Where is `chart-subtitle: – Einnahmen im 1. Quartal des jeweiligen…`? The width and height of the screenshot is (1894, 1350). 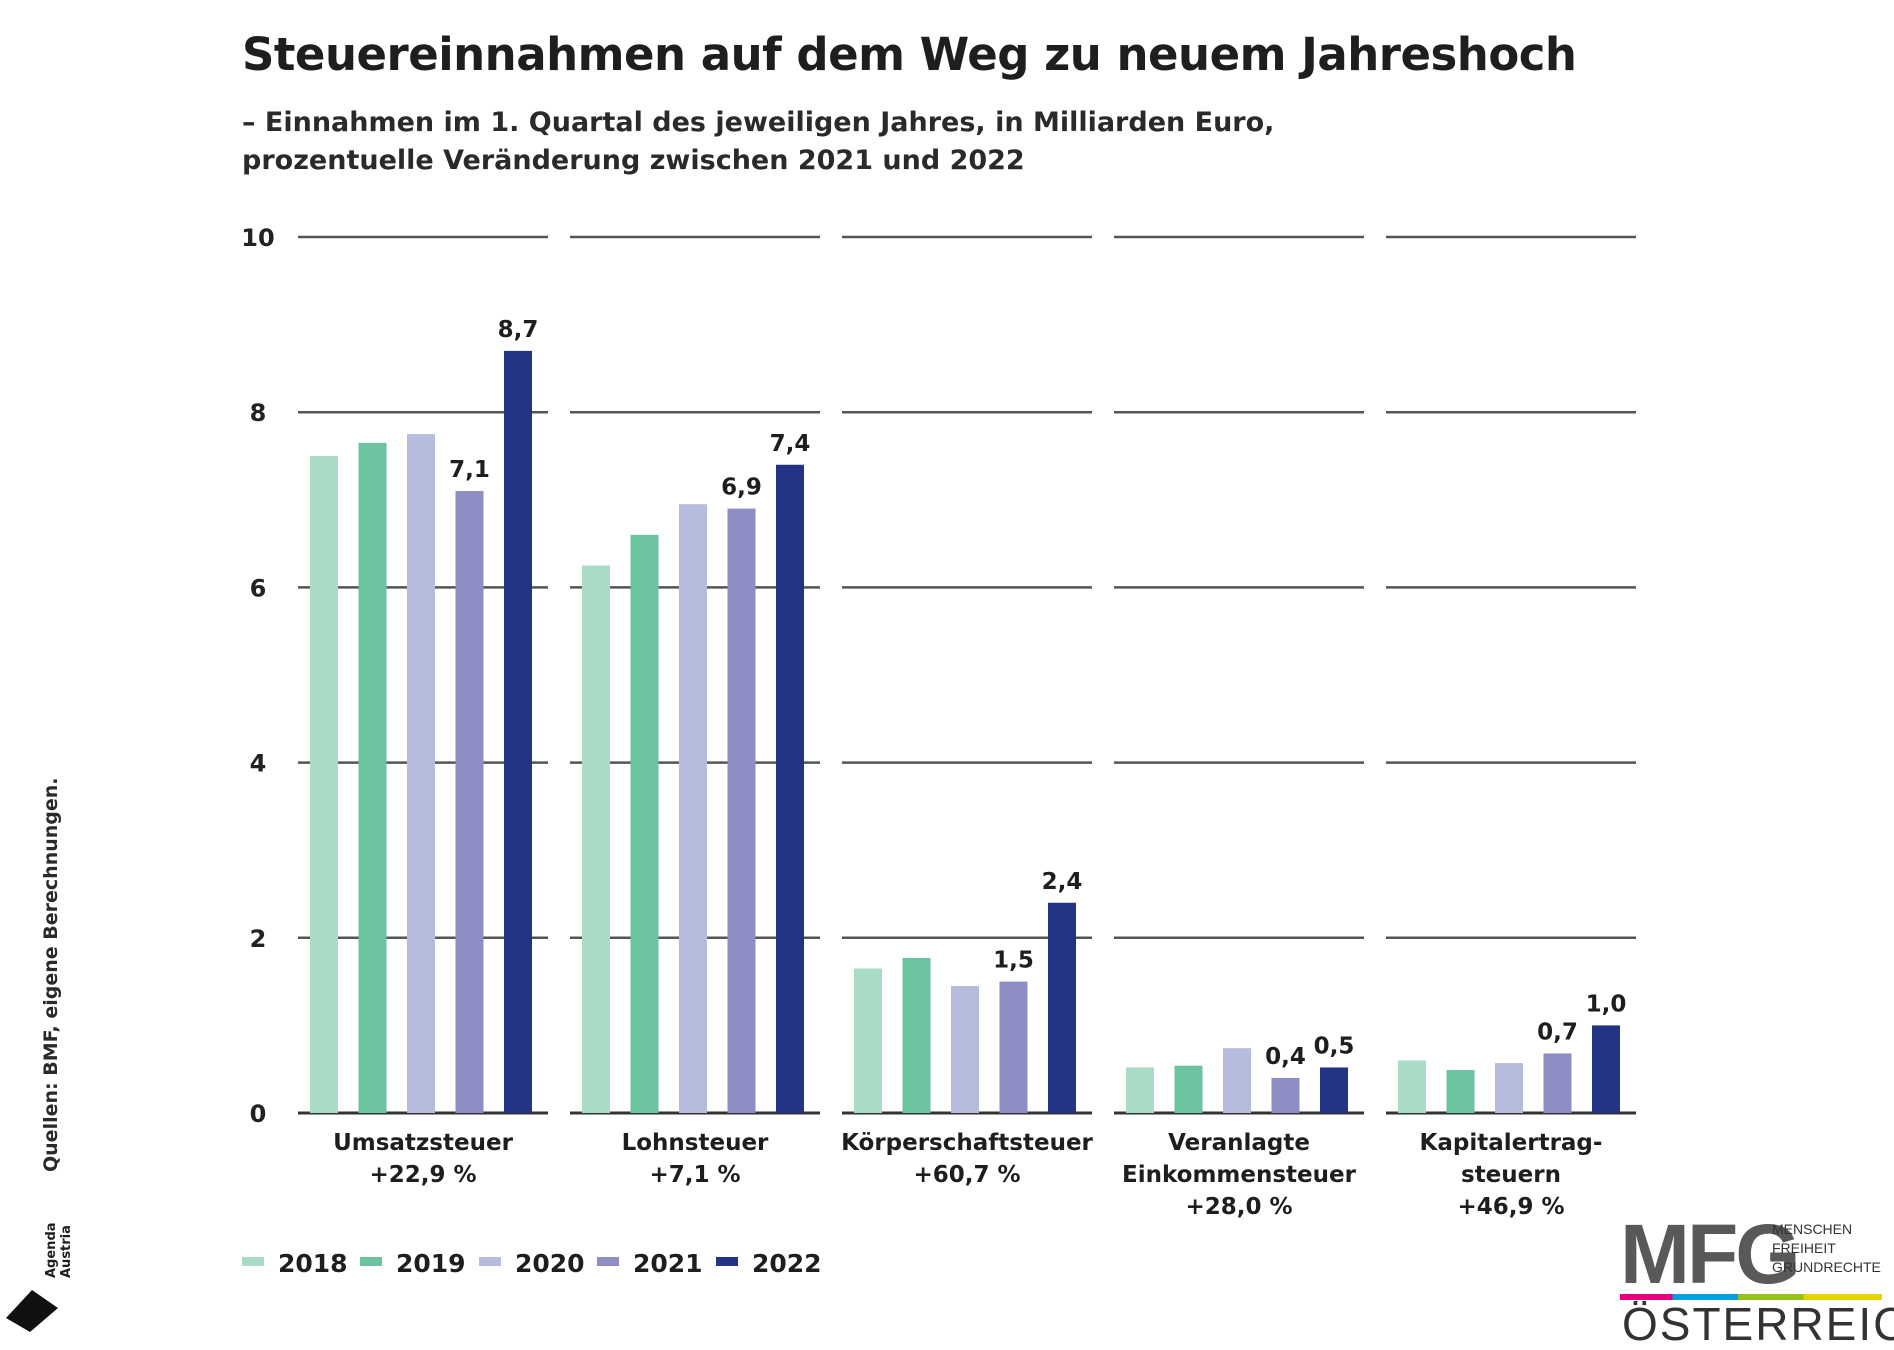 chart-subtitle: – Einnahmen im 1. Quartal des jeweiligen… is located at coordinates (758, 142).